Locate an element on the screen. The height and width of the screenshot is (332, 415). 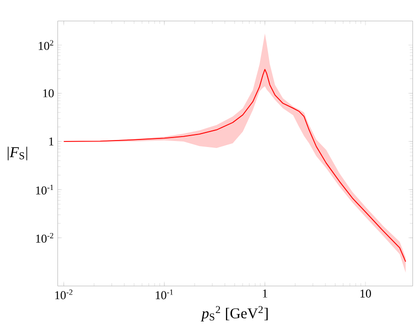
x-tick-label: 1 is located at coordinates (265, 294).